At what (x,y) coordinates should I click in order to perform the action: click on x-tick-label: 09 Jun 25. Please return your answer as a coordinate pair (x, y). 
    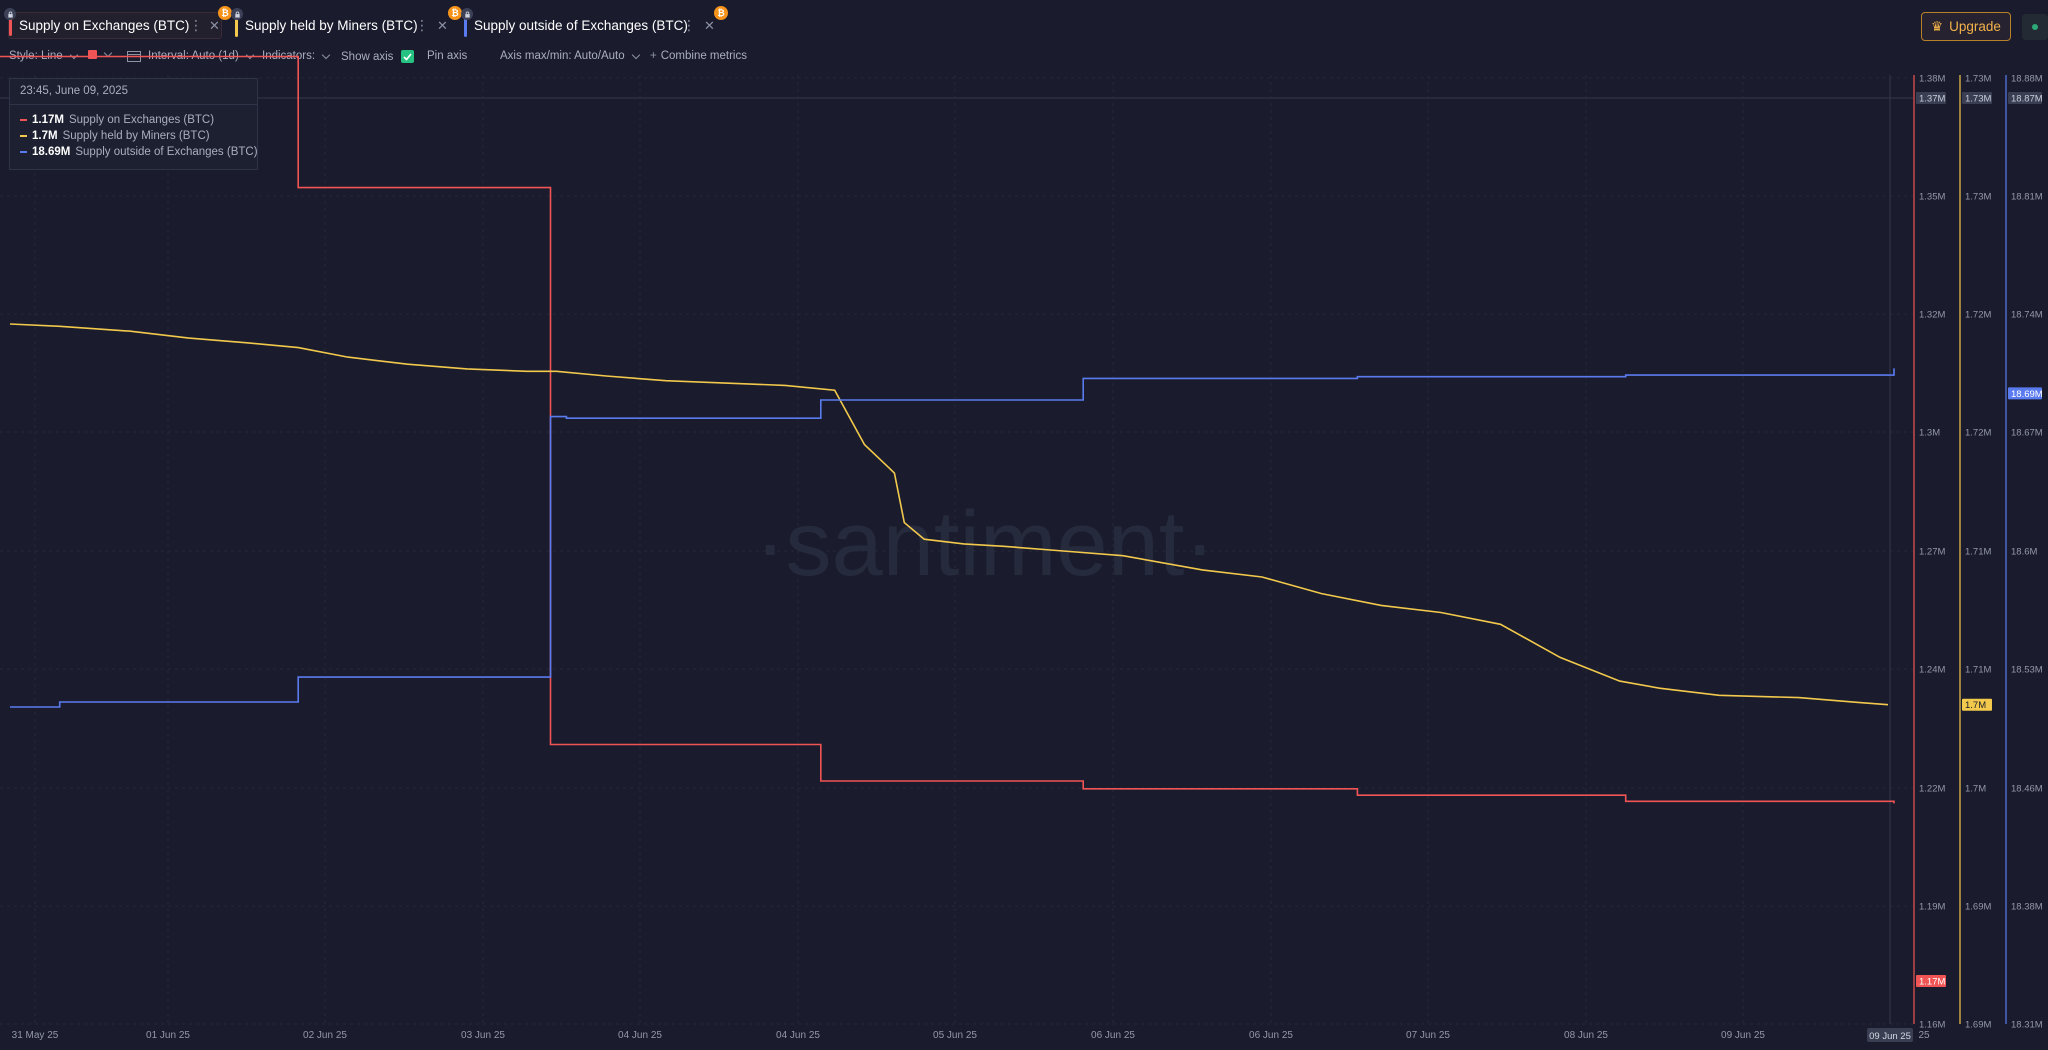
    Looking at the image, I should click on (1743, 1035).